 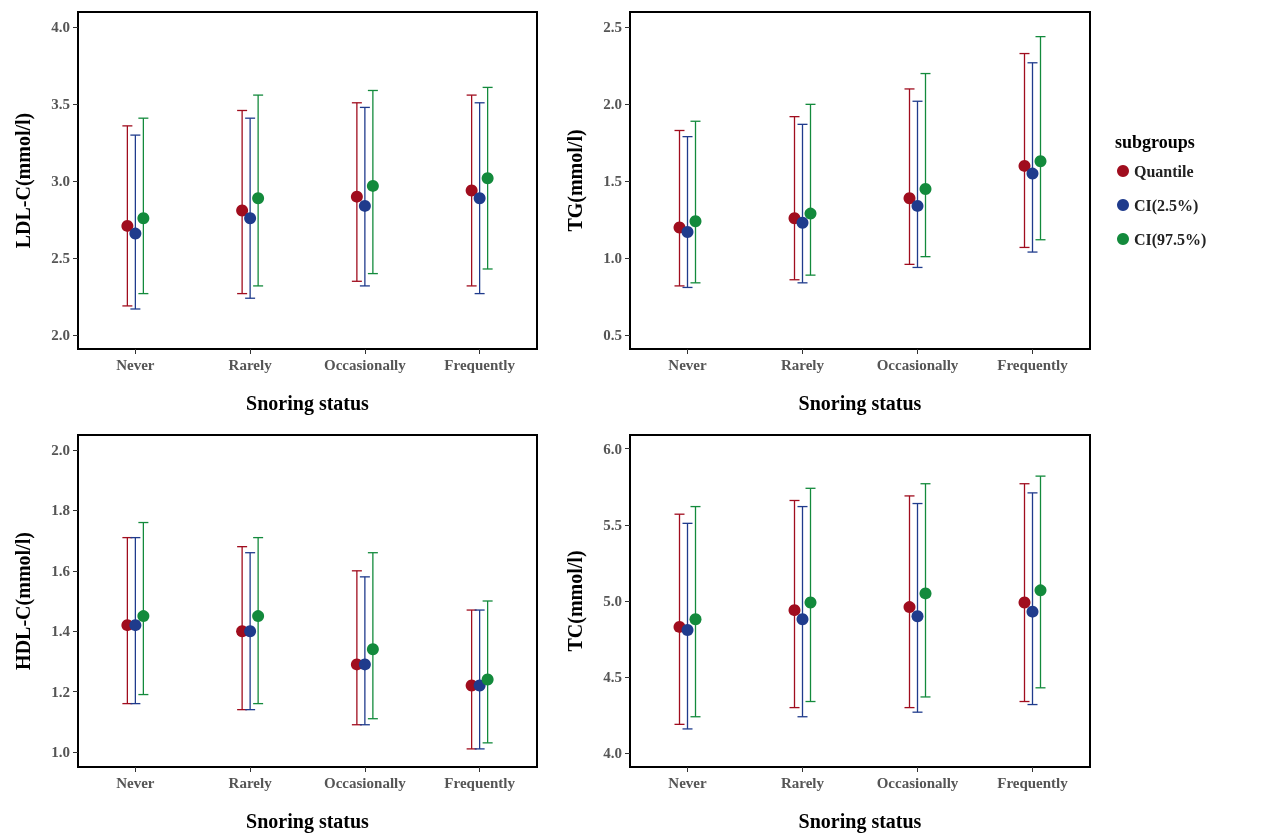 What do you see at coordinates (612, 524) in the screenshot?
I see `y-tick-label: 5.5` at bounding box center [612, 524].